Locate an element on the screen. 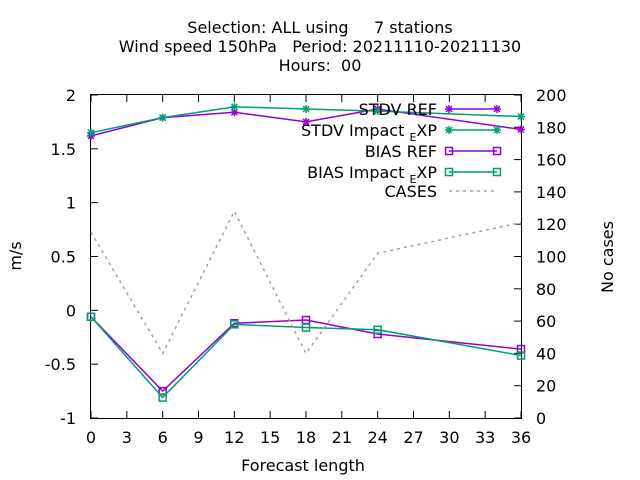  y-tick-label: 1 is located at coordinates (71, 203).